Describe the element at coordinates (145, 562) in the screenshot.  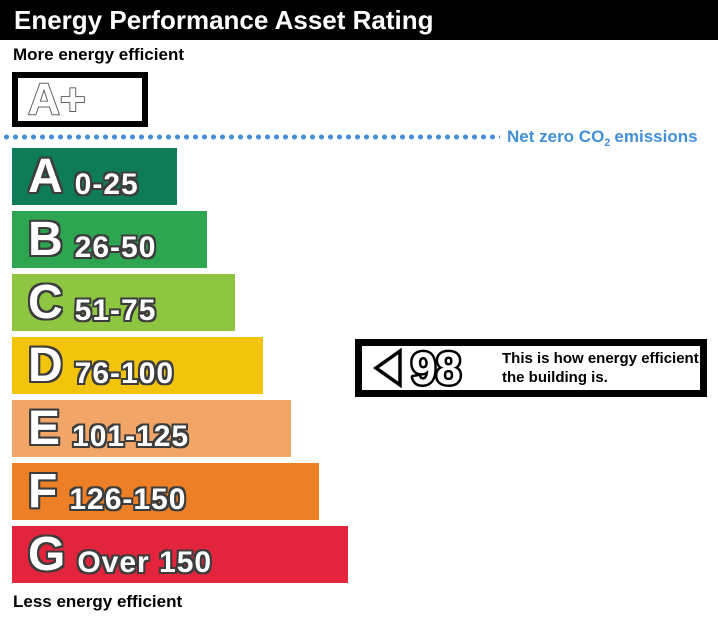
I see `band-range: Over 150` at that location.